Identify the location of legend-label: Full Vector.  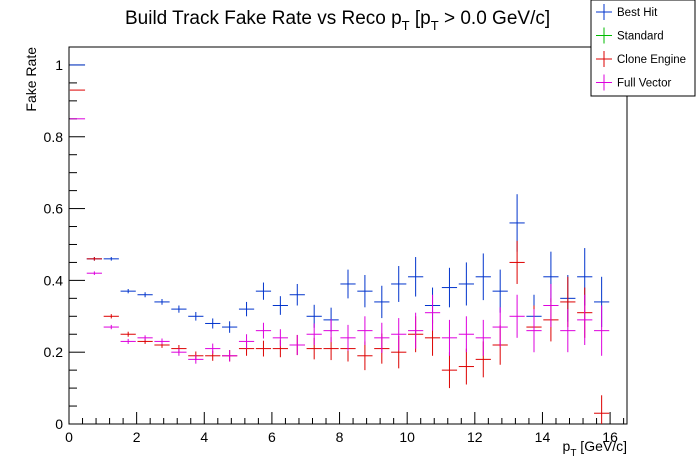
(644, 84).